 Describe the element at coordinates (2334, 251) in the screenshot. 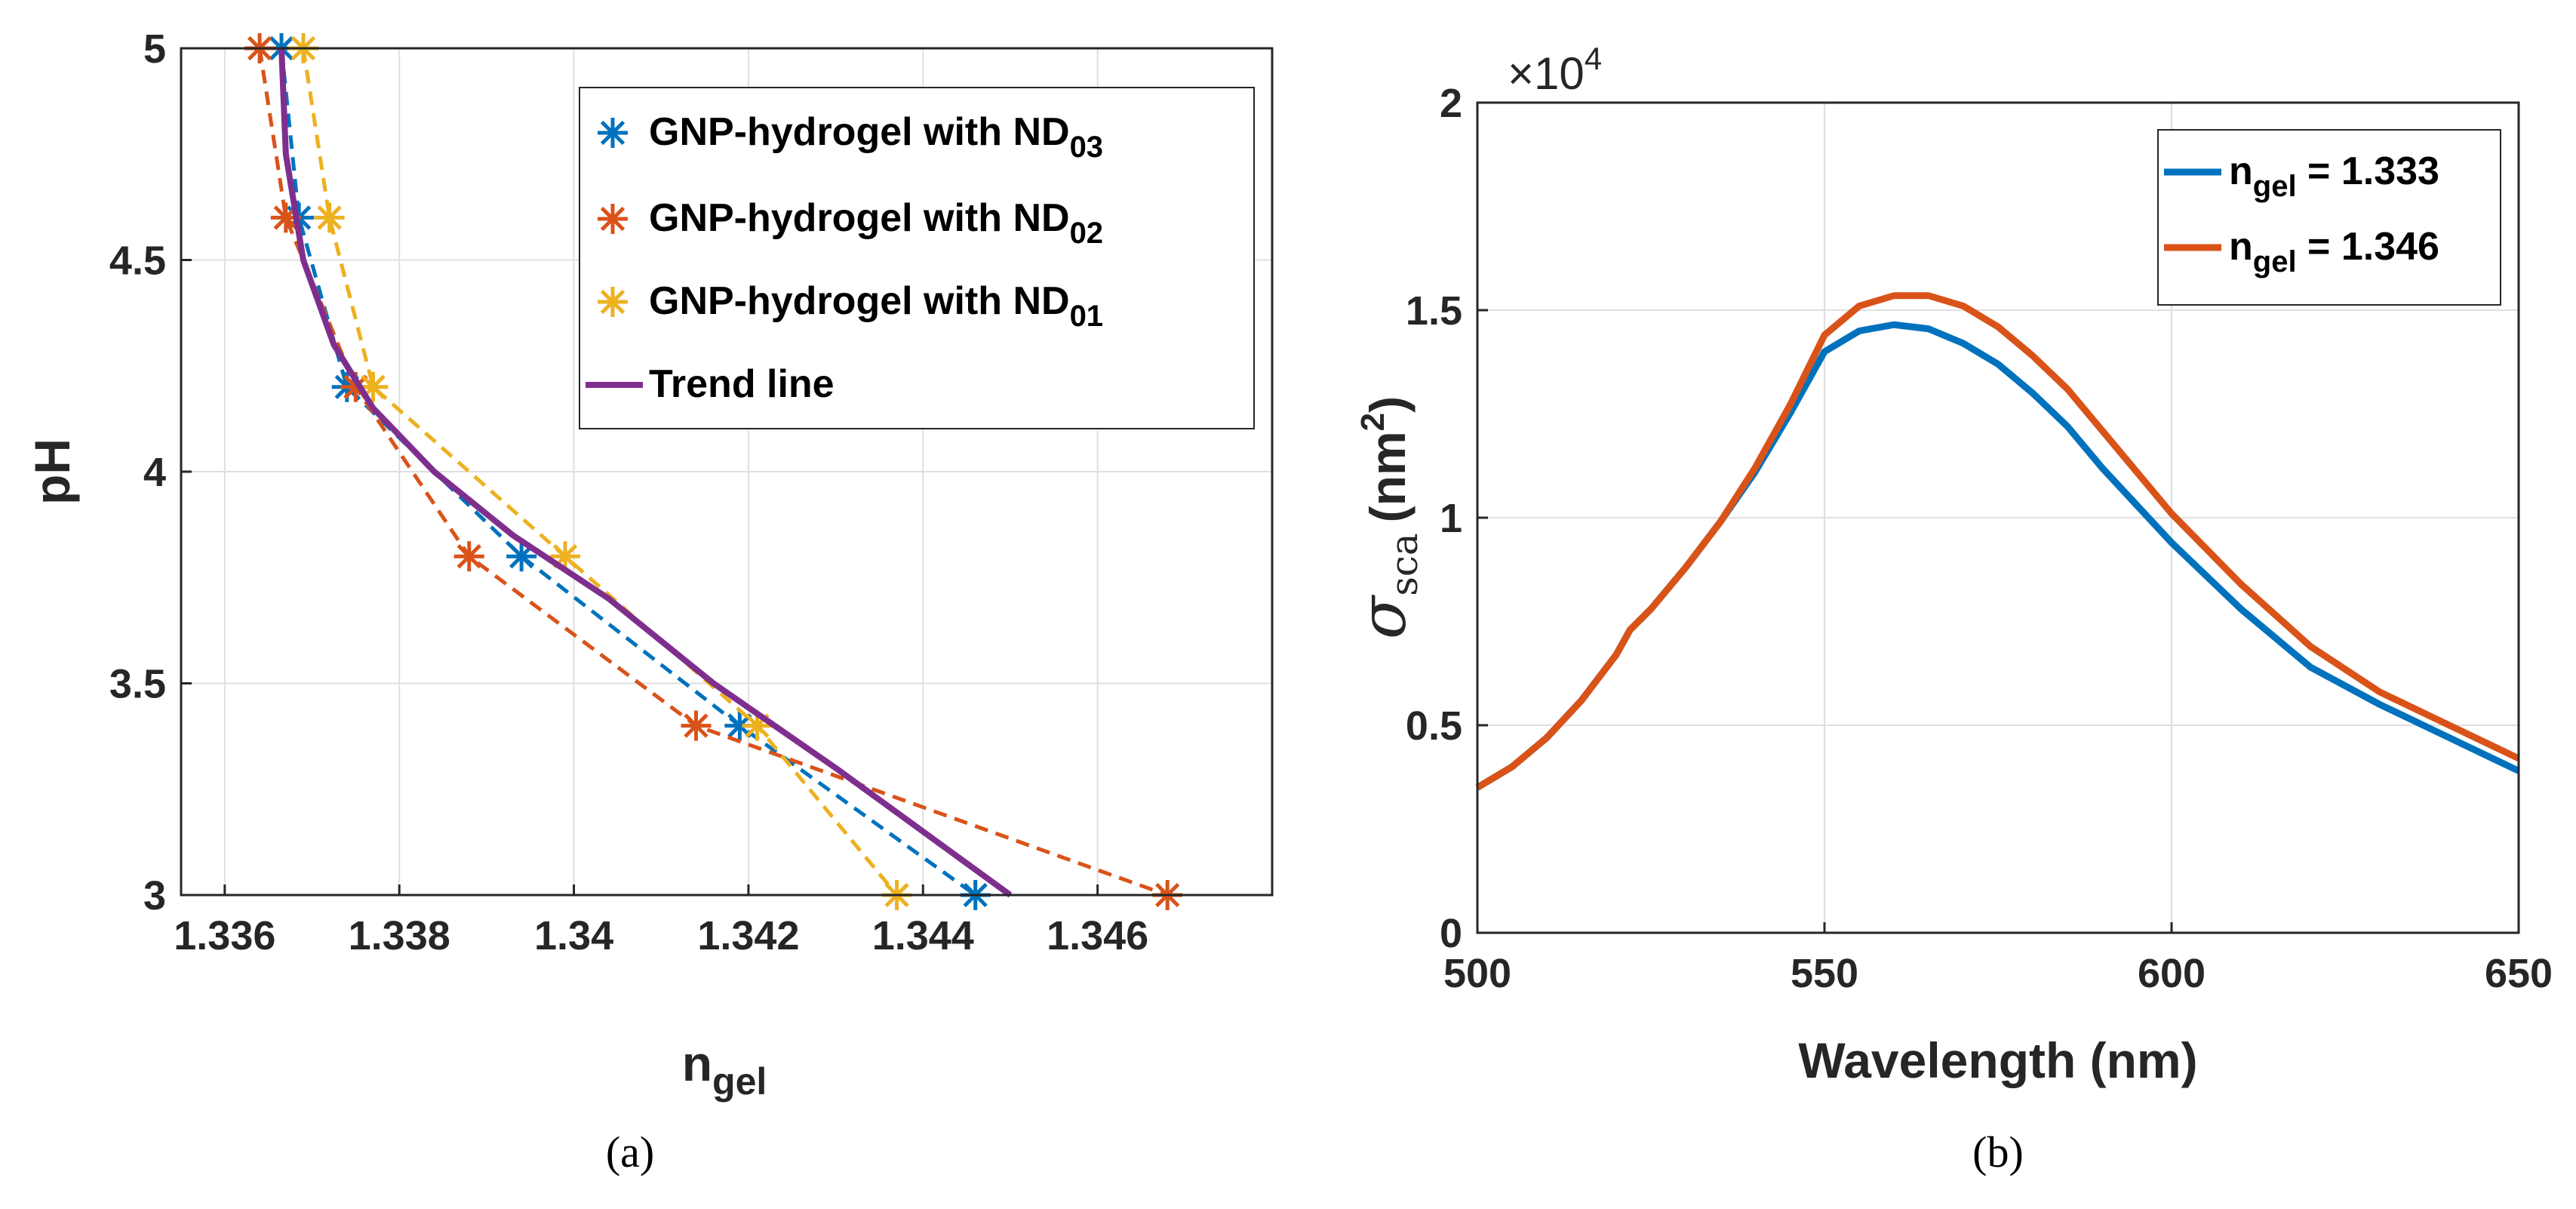

I see `legend-label-2: ngel = 1.346` at that location.